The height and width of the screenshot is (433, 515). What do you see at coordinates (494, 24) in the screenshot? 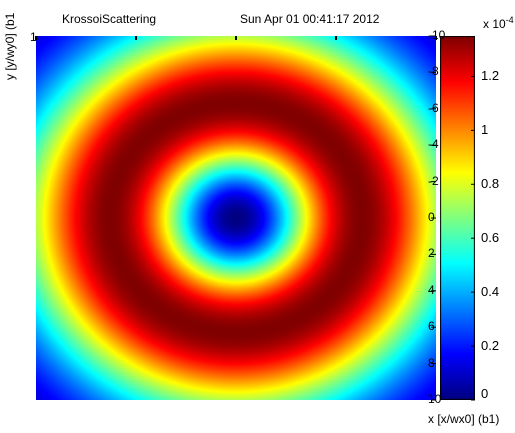
I see `colorbar-exponent-base: x 10` at bounding box center [494, 24].